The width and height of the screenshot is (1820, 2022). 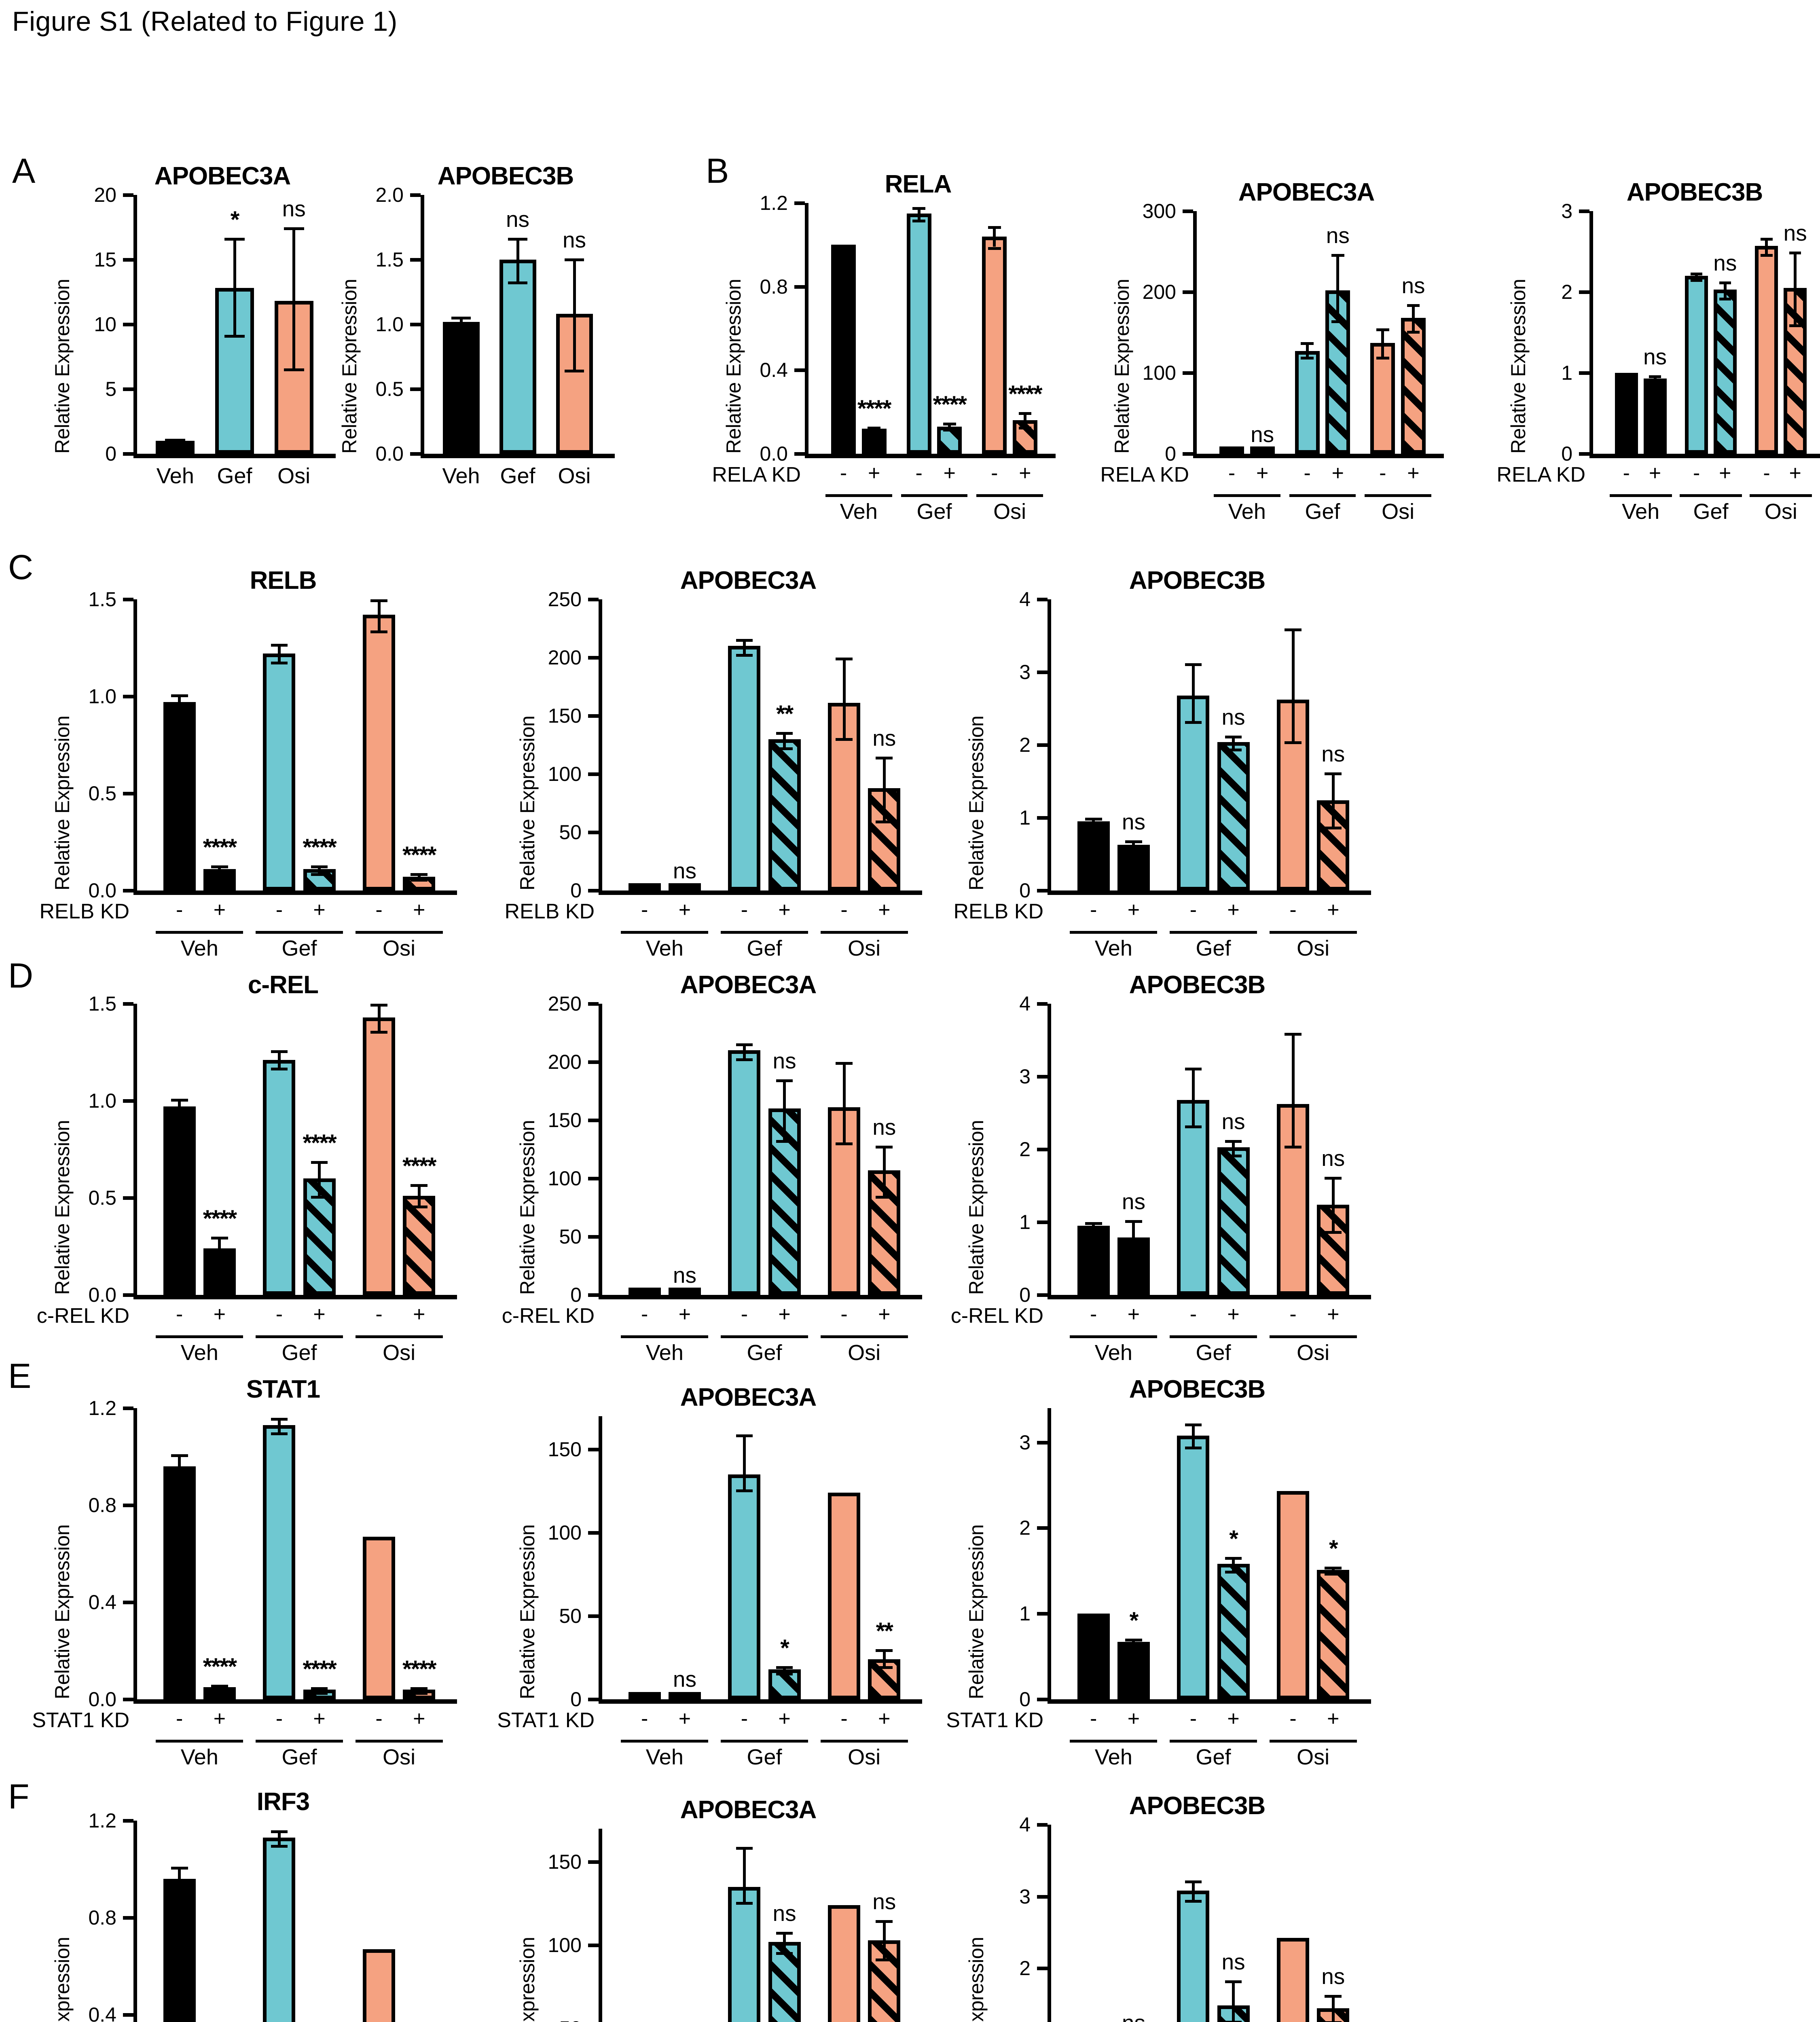 I want to click on y-tick-label: 50, so click(x=521, y=2019).